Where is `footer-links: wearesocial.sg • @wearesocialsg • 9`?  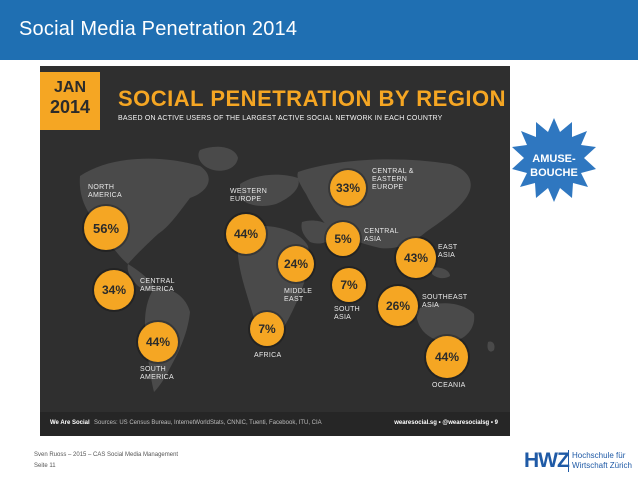 footer-links: wearesocial.sg • @wearesocialsg • 9 is located at coordinates (446, 423).